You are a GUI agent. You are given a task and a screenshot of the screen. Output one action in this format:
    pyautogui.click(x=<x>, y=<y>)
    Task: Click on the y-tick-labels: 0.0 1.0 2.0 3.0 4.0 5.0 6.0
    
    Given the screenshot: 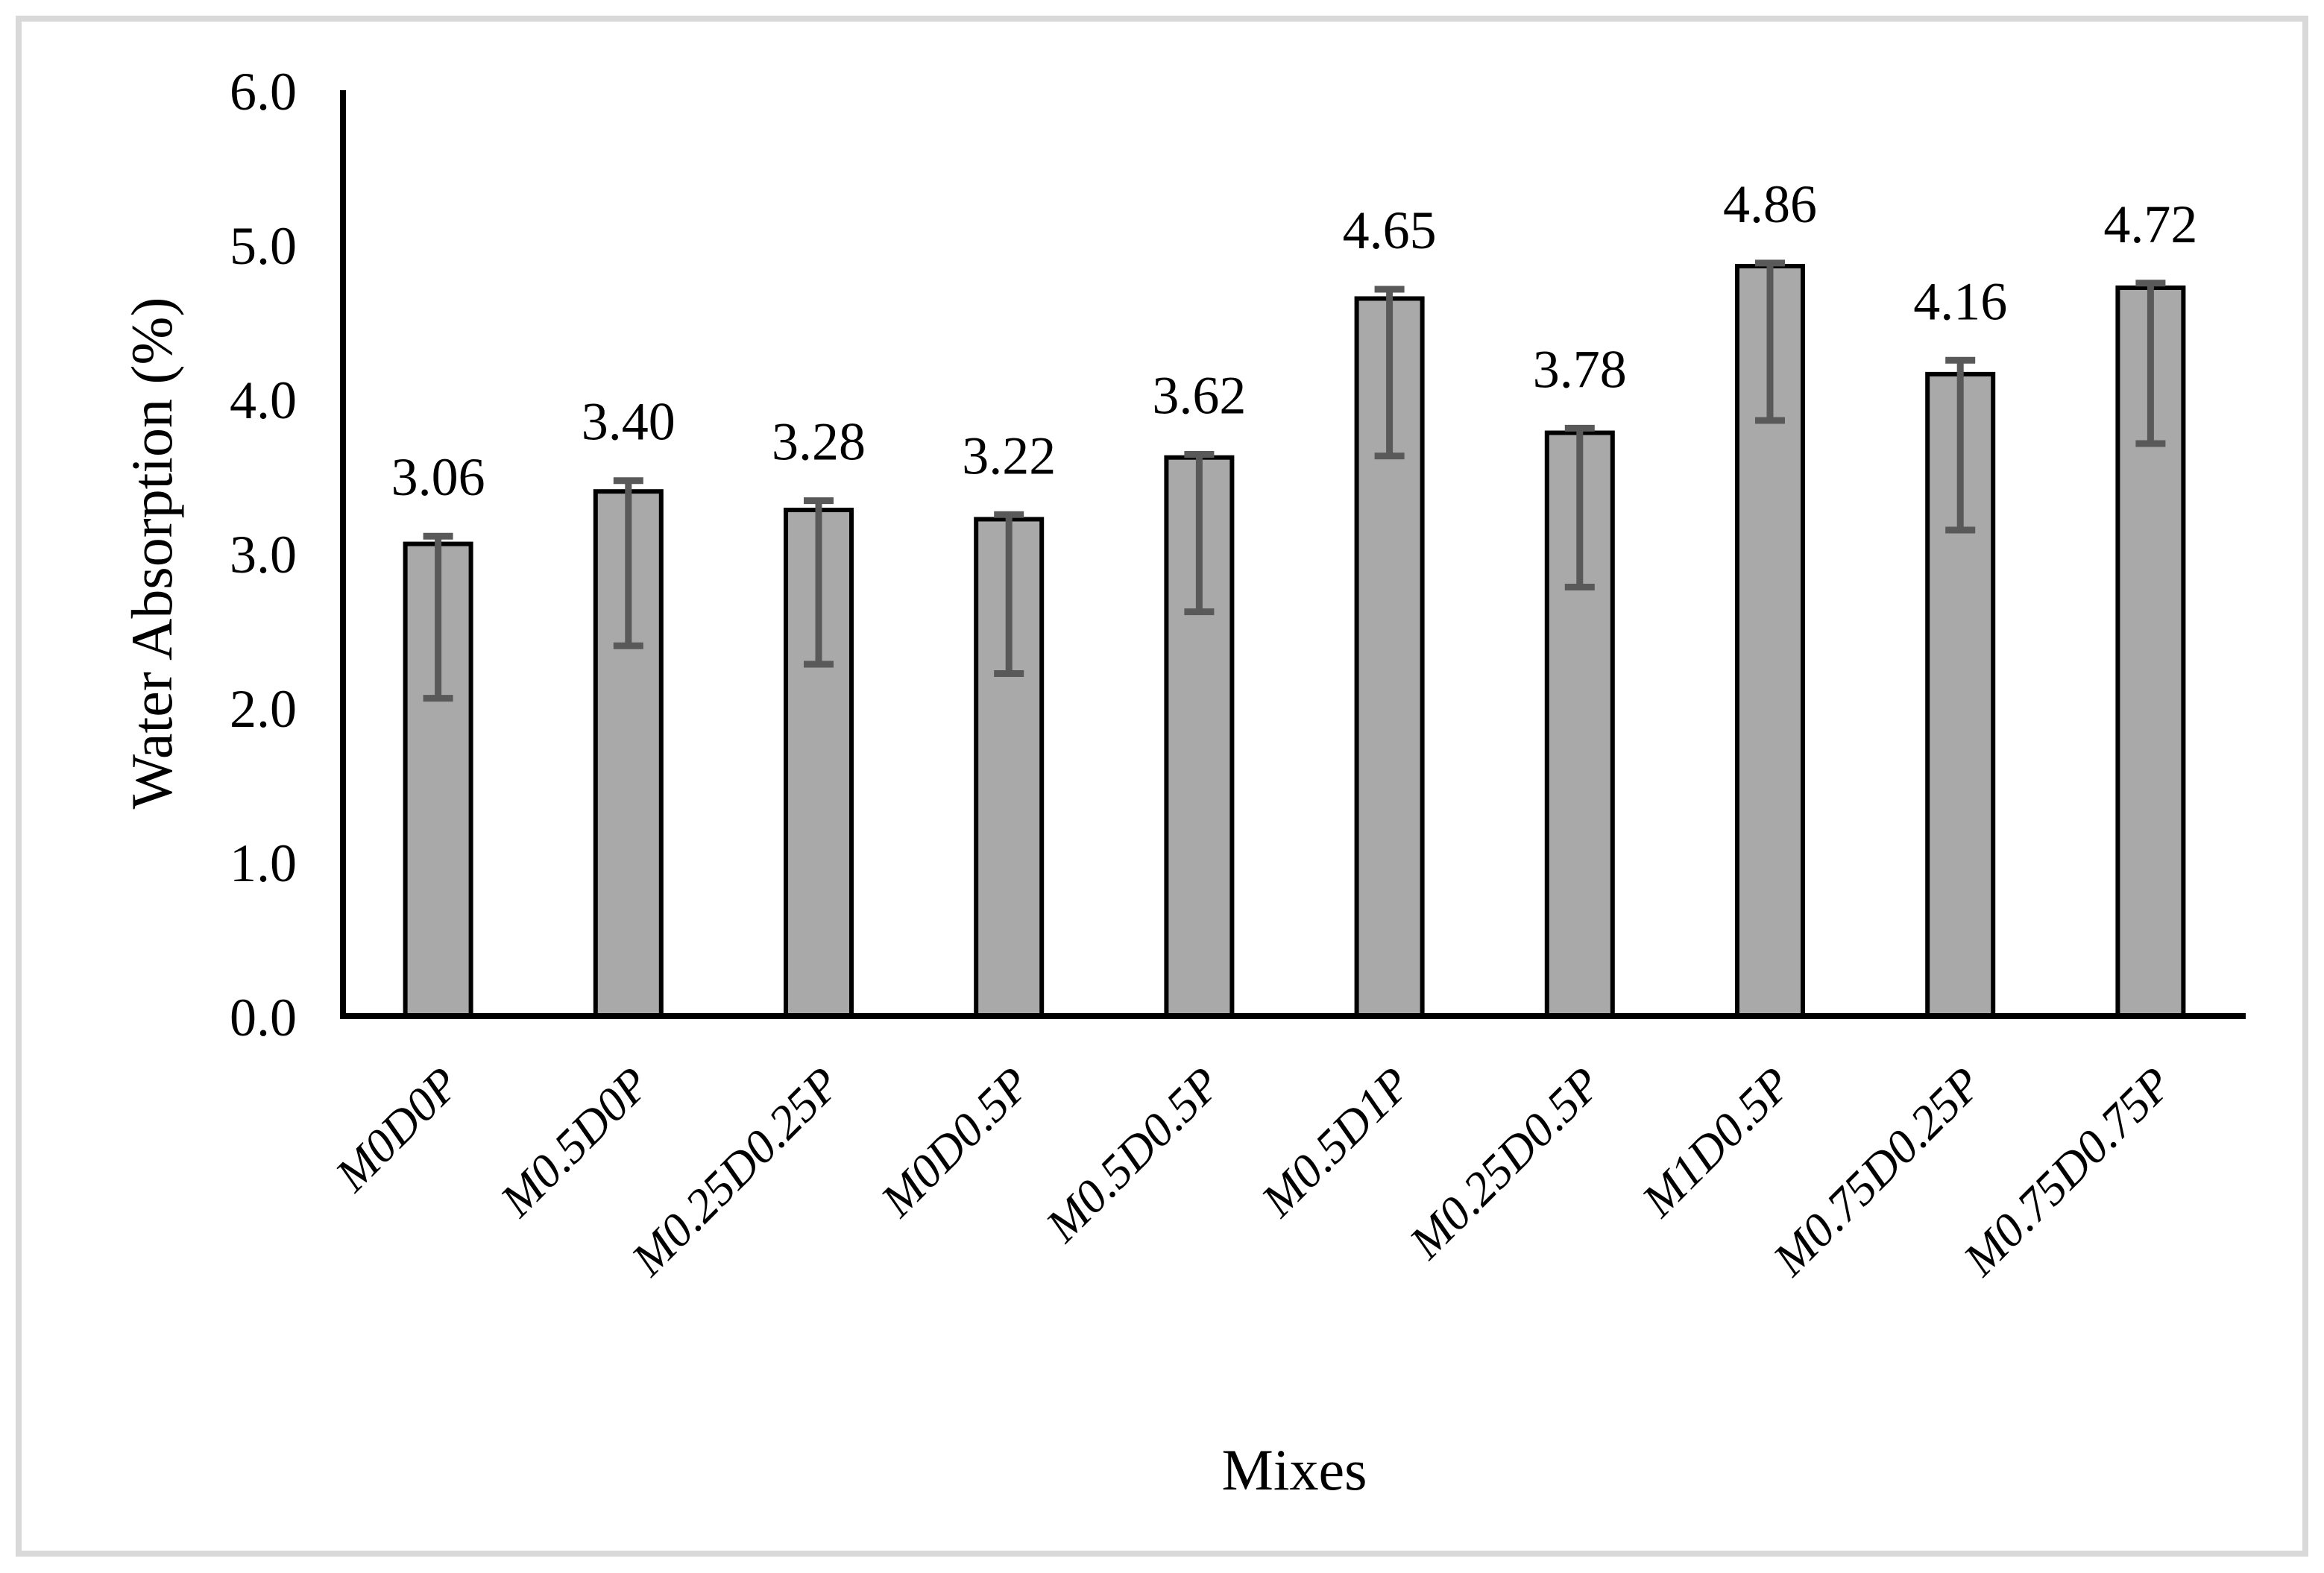 What is the action you would take?
    pyautogui.click(x=263, y=554)
    